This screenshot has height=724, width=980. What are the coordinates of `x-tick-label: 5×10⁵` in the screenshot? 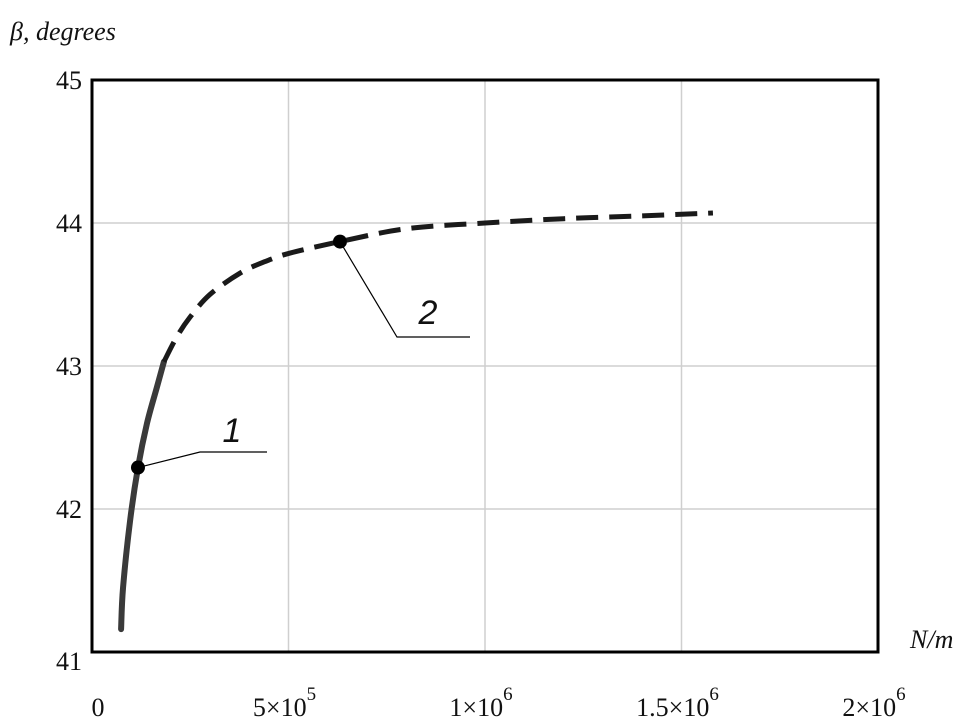 It's located at (284, 703).